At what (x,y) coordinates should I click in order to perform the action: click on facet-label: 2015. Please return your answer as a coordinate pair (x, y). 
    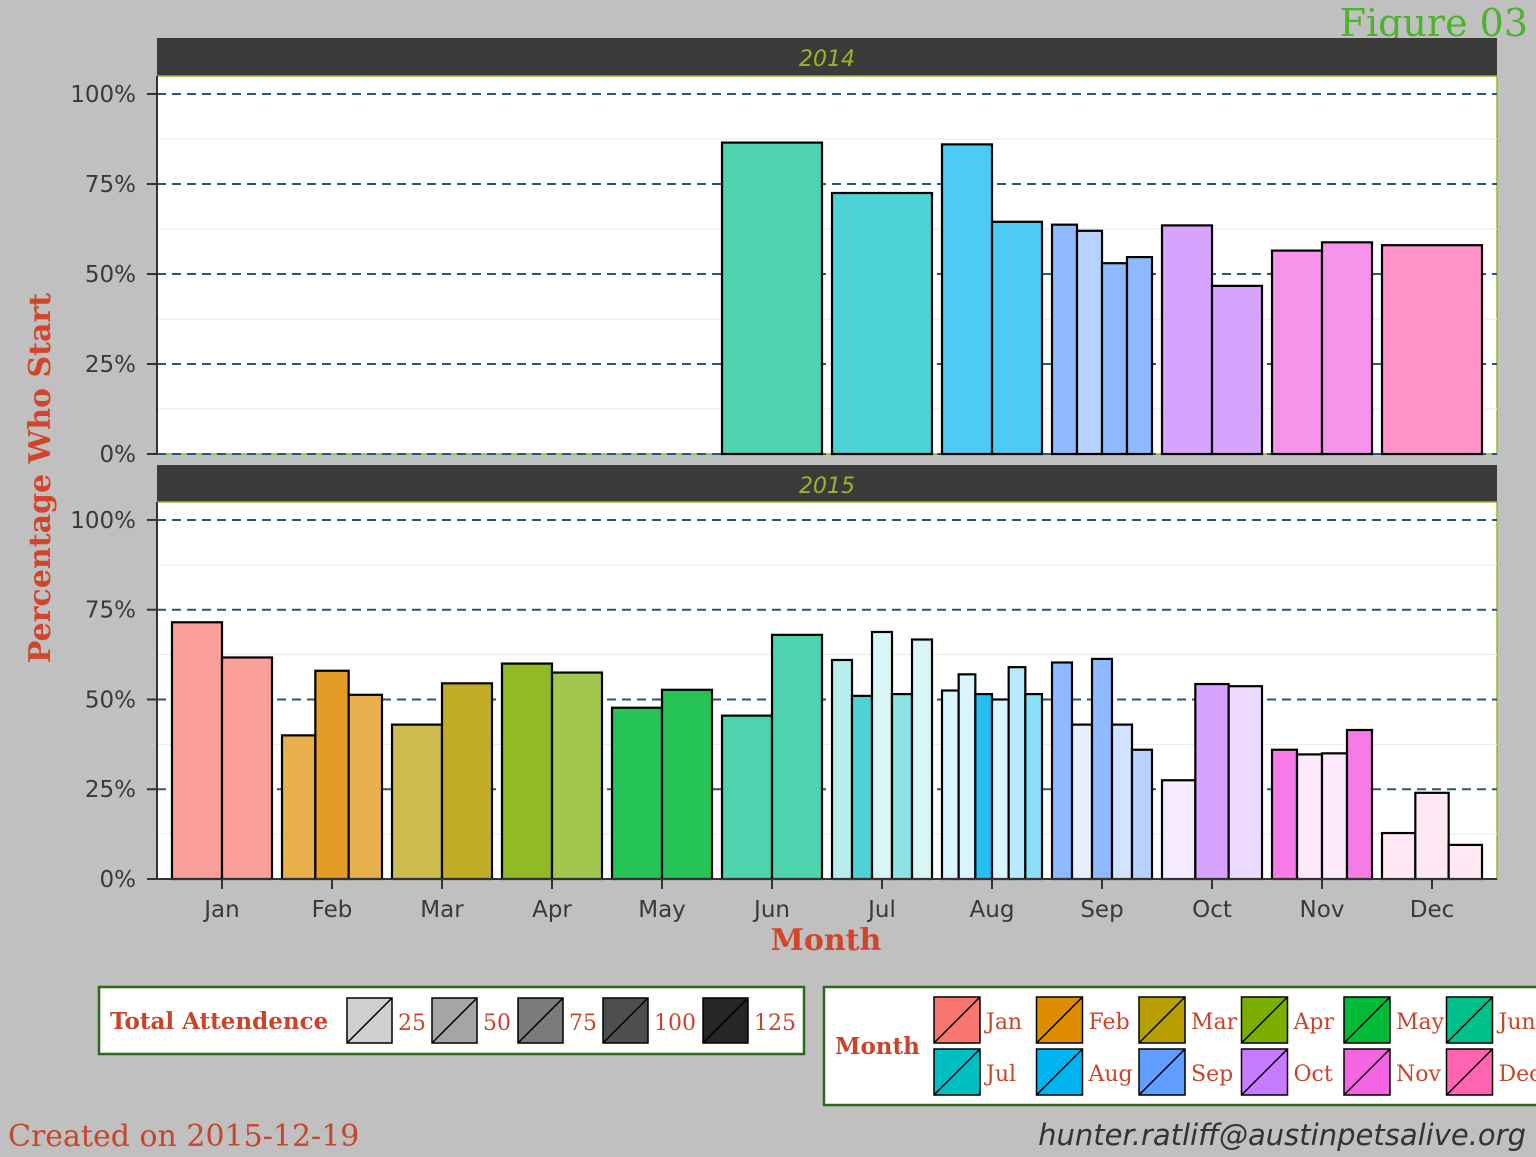
    Looking at the image, I should click on (827, 486).